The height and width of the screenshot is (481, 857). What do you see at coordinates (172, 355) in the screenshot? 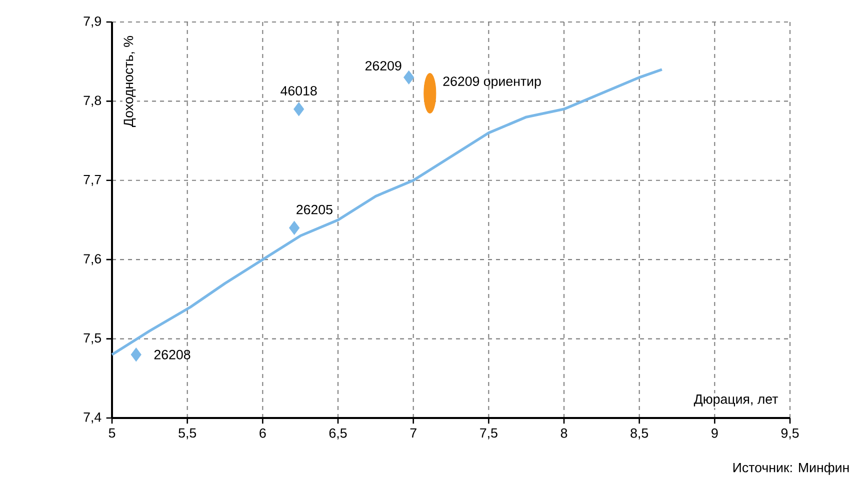
I see `annotation: 26208` at bounding box center [172, 355].